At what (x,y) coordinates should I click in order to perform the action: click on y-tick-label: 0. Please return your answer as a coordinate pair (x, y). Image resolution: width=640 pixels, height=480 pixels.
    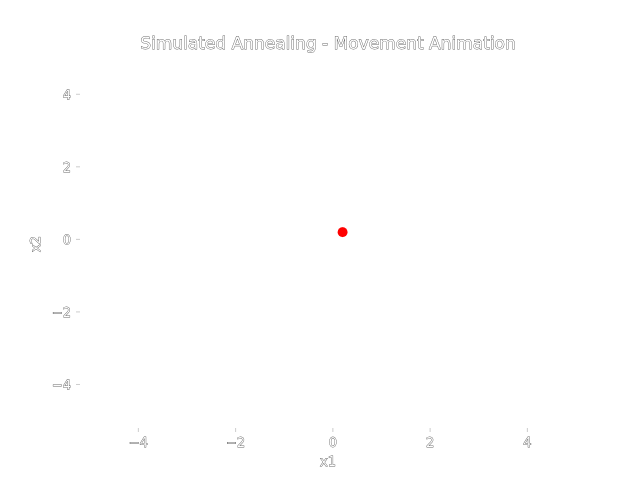
    Looking at the image, I should click on (67, 240).